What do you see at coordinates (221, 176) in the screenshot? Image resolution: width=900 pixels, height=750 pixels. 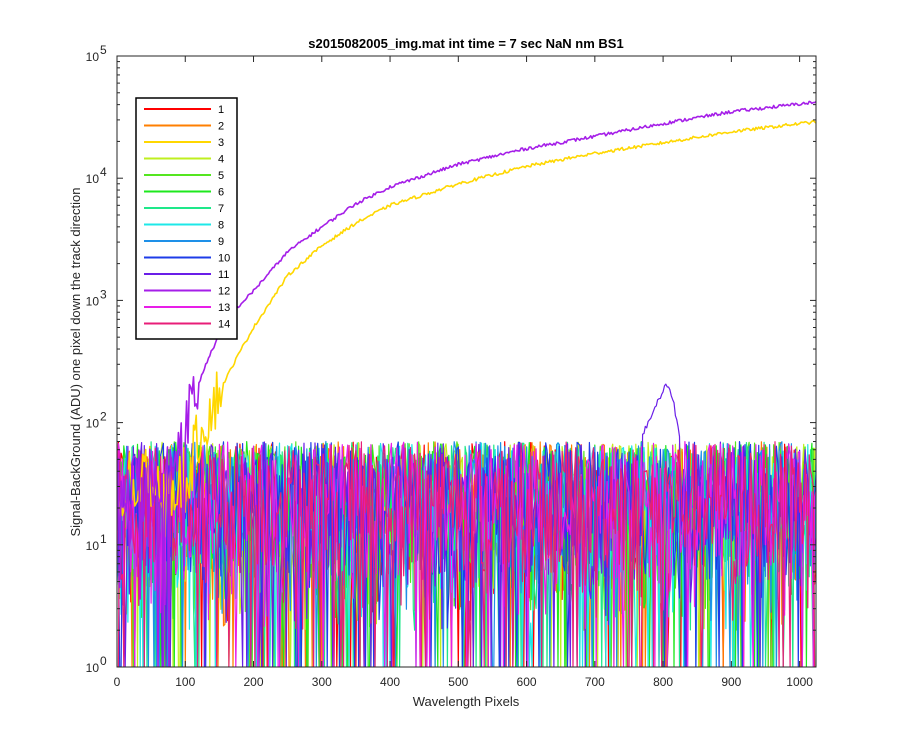 I see `legend-label-5: 5` at bounding box center [221, 176].